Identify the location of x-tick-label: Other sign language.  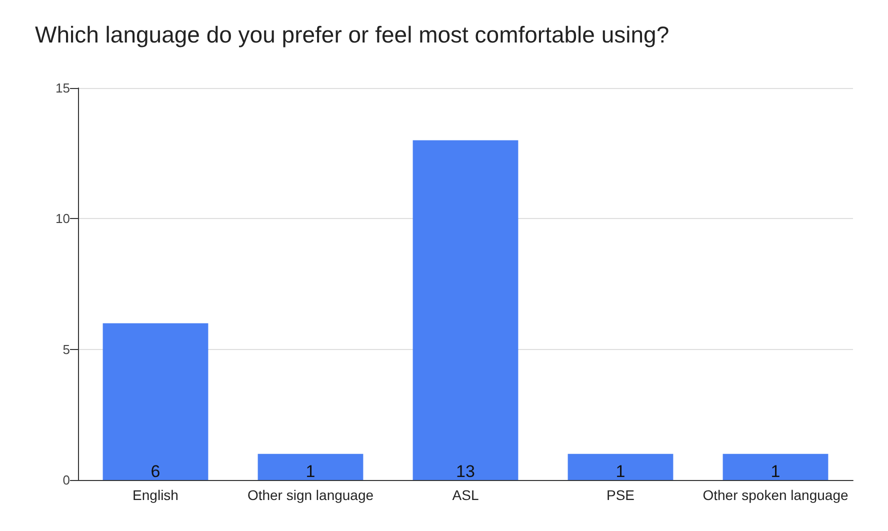
(310, 495).